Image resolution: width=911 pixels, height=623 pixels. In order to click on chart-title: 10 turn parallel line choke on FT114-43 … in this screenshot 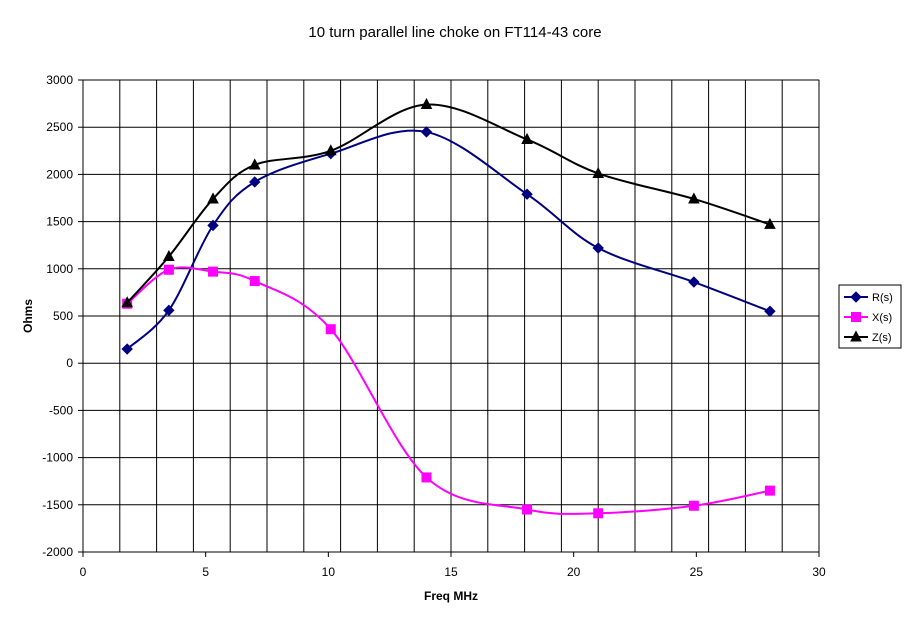, I will do `click(454, 32)`.